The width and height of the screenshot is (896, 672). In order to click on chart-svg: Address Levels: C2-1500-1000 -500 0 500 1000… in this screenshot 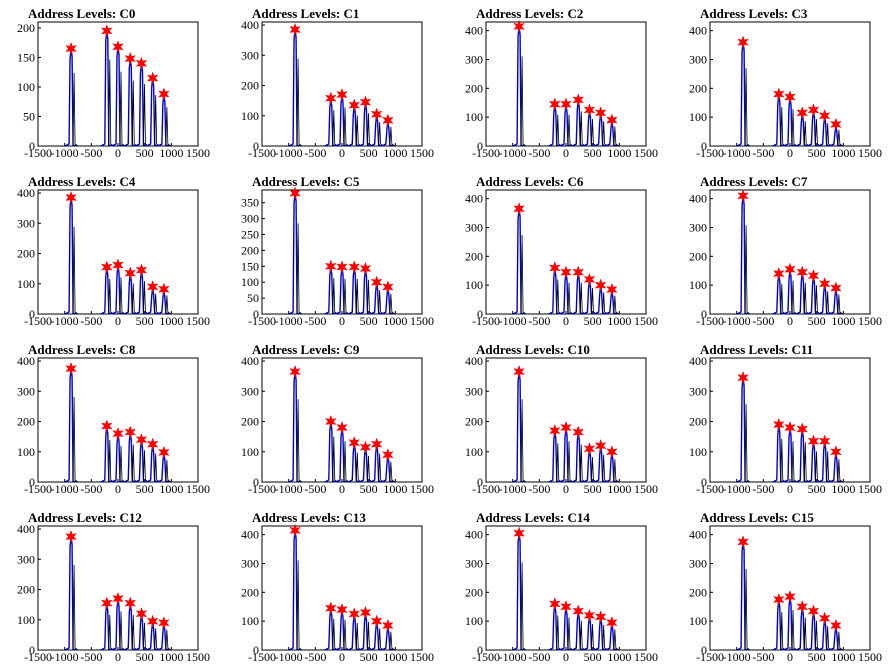, I will do `click(561, 83)`.